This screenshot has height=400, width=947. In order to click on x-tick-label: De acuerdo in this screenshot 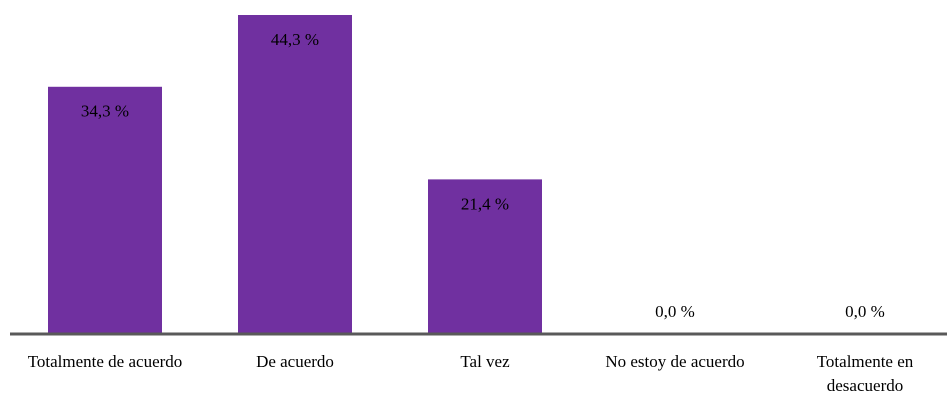, I will do `click(295, 361)`.